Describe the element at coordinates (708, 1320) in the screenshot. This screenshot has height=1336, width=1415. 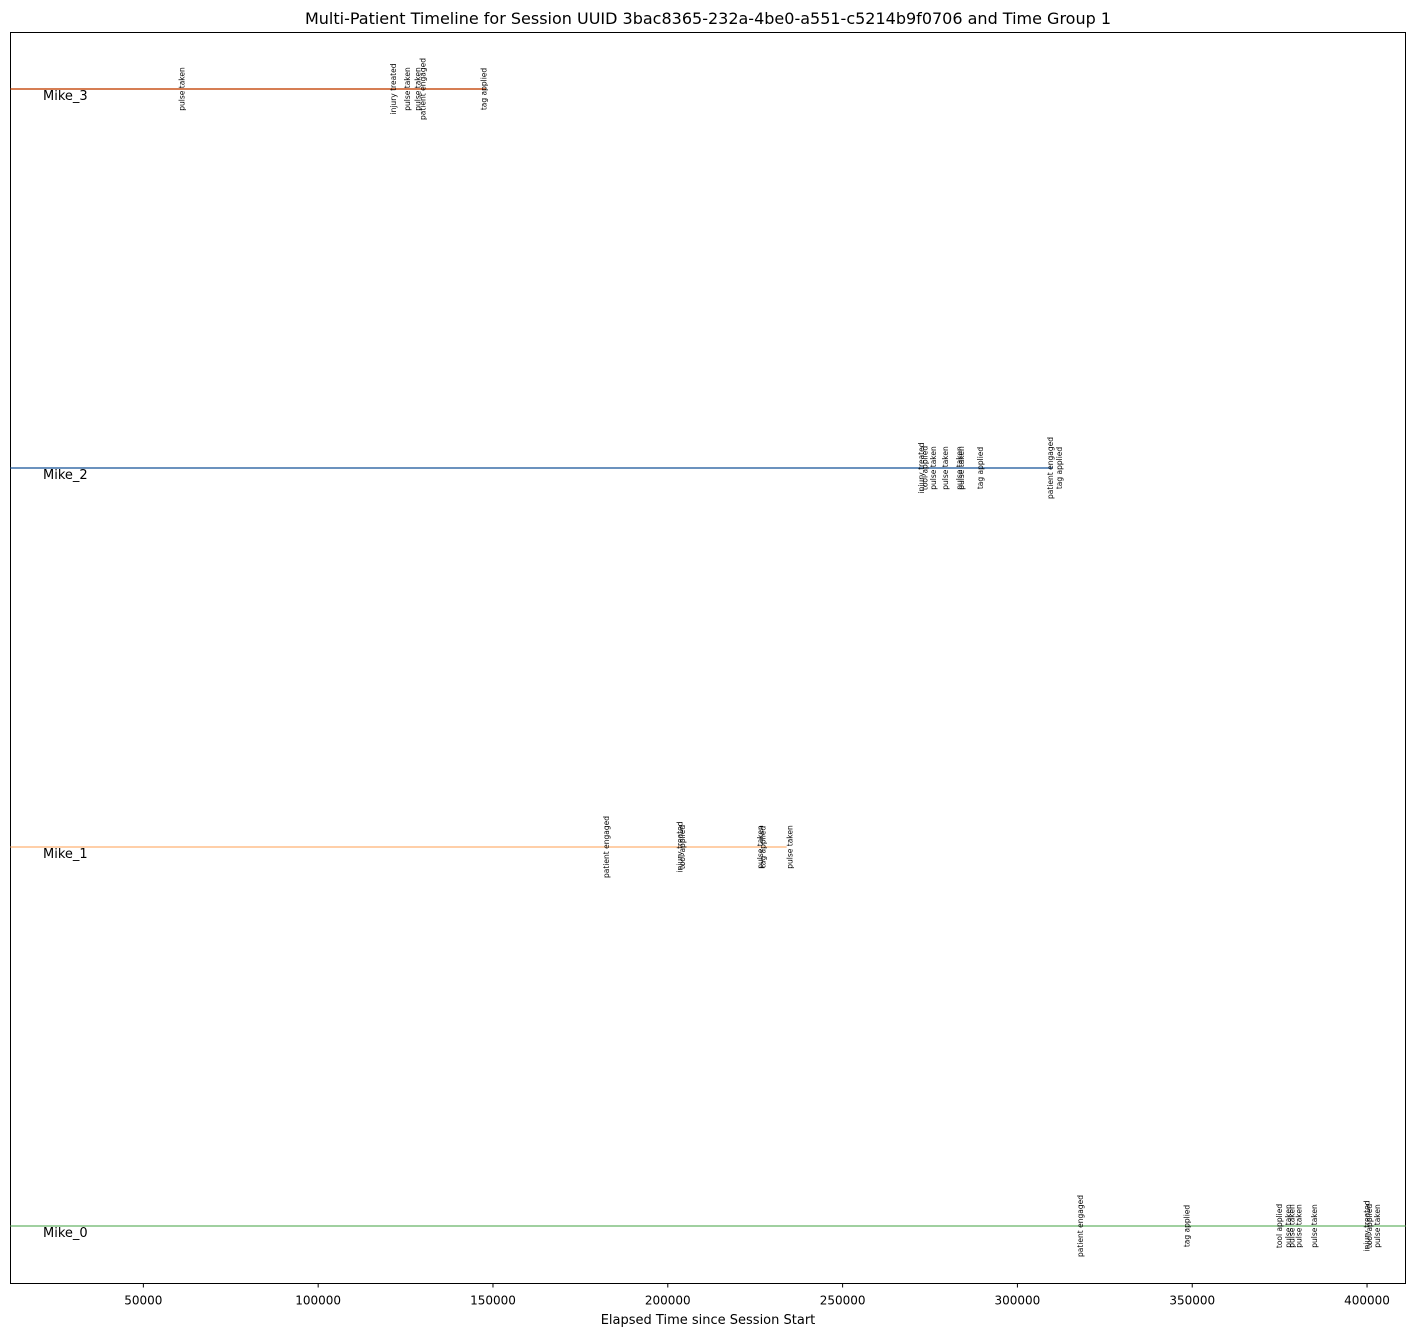
I see `x-axis-label: Elapsed Time since Session Start` at that location.